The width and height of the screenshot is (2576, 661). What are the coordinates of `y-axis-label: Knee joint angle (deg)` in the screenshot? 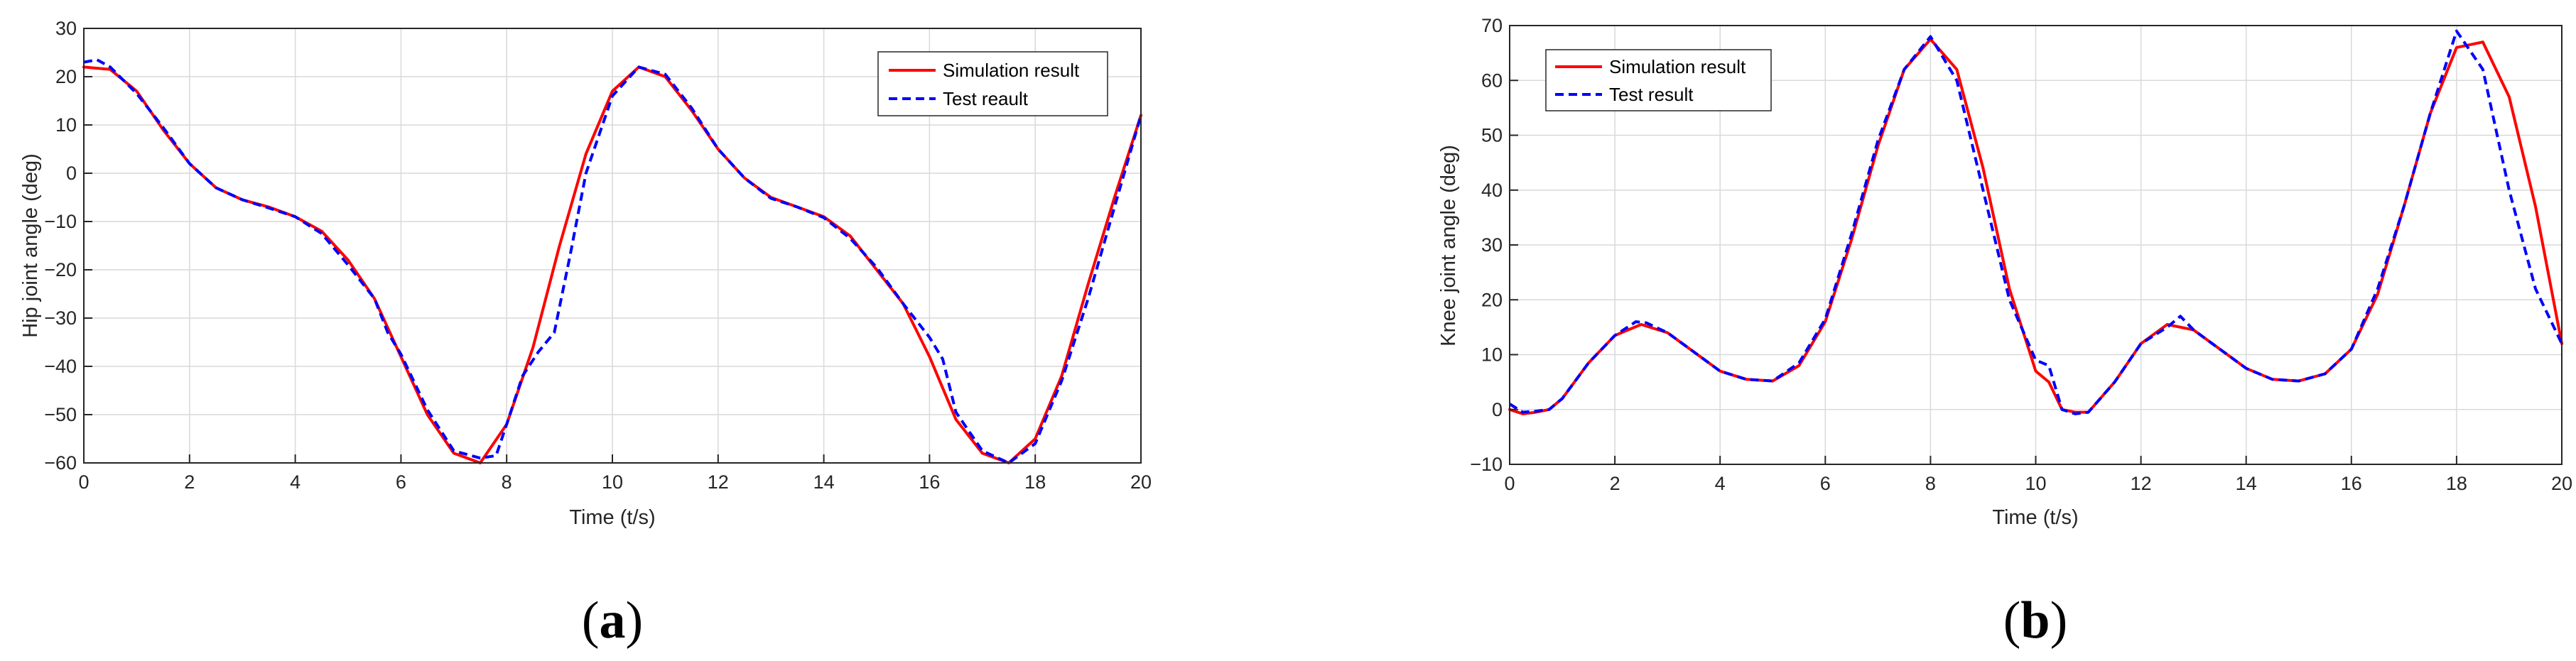 It's located at (1448, 245).